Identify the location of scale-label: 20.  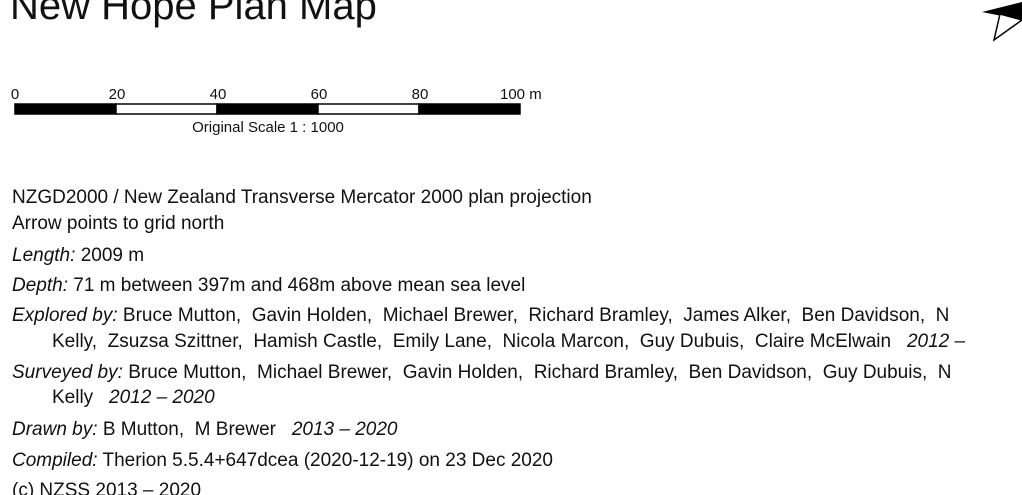
(117, 94).